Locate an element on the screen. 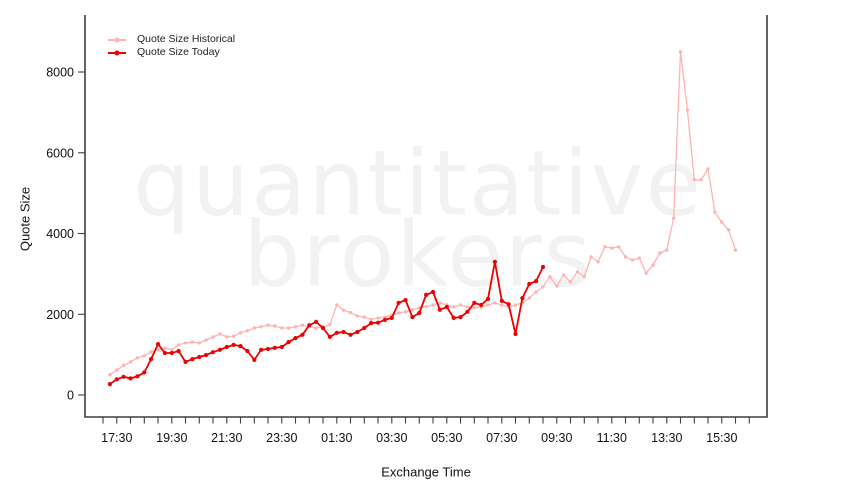 The width and height of the screenshot is (850, 500). legend-line-historical-icon is located at coordinates (117, 39).